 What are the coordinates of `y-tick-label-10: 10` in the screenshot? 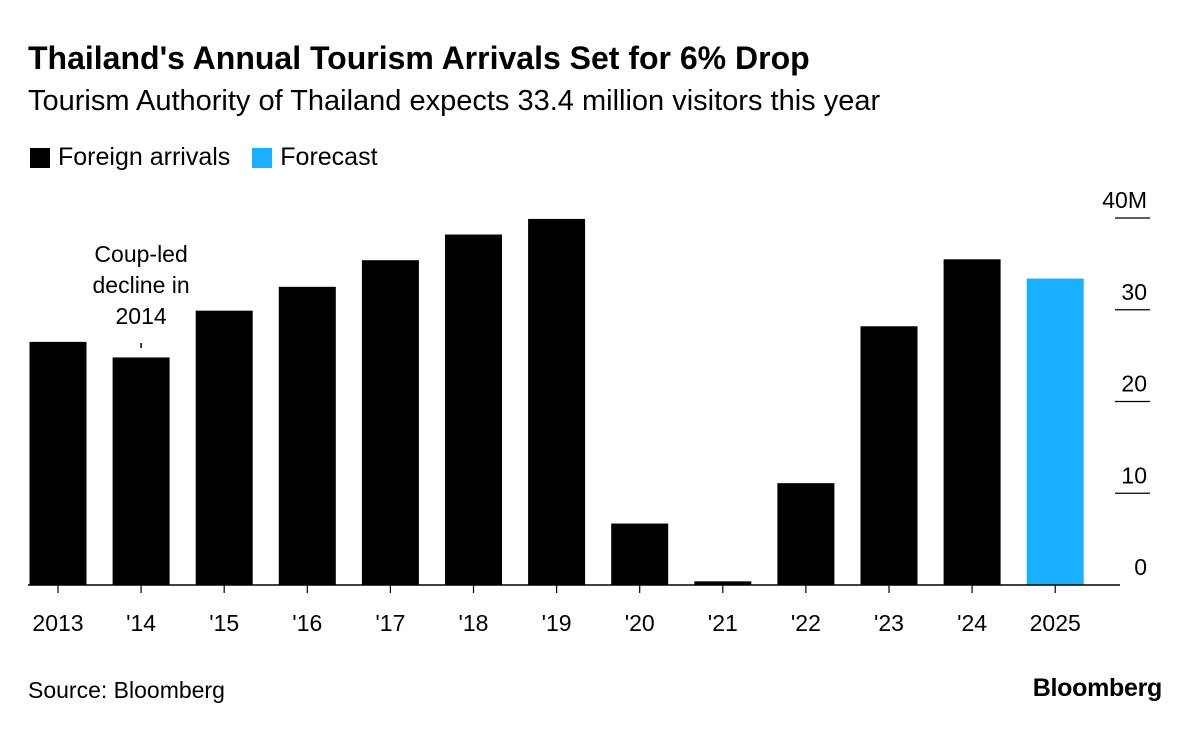 It's located at (1134, 475).